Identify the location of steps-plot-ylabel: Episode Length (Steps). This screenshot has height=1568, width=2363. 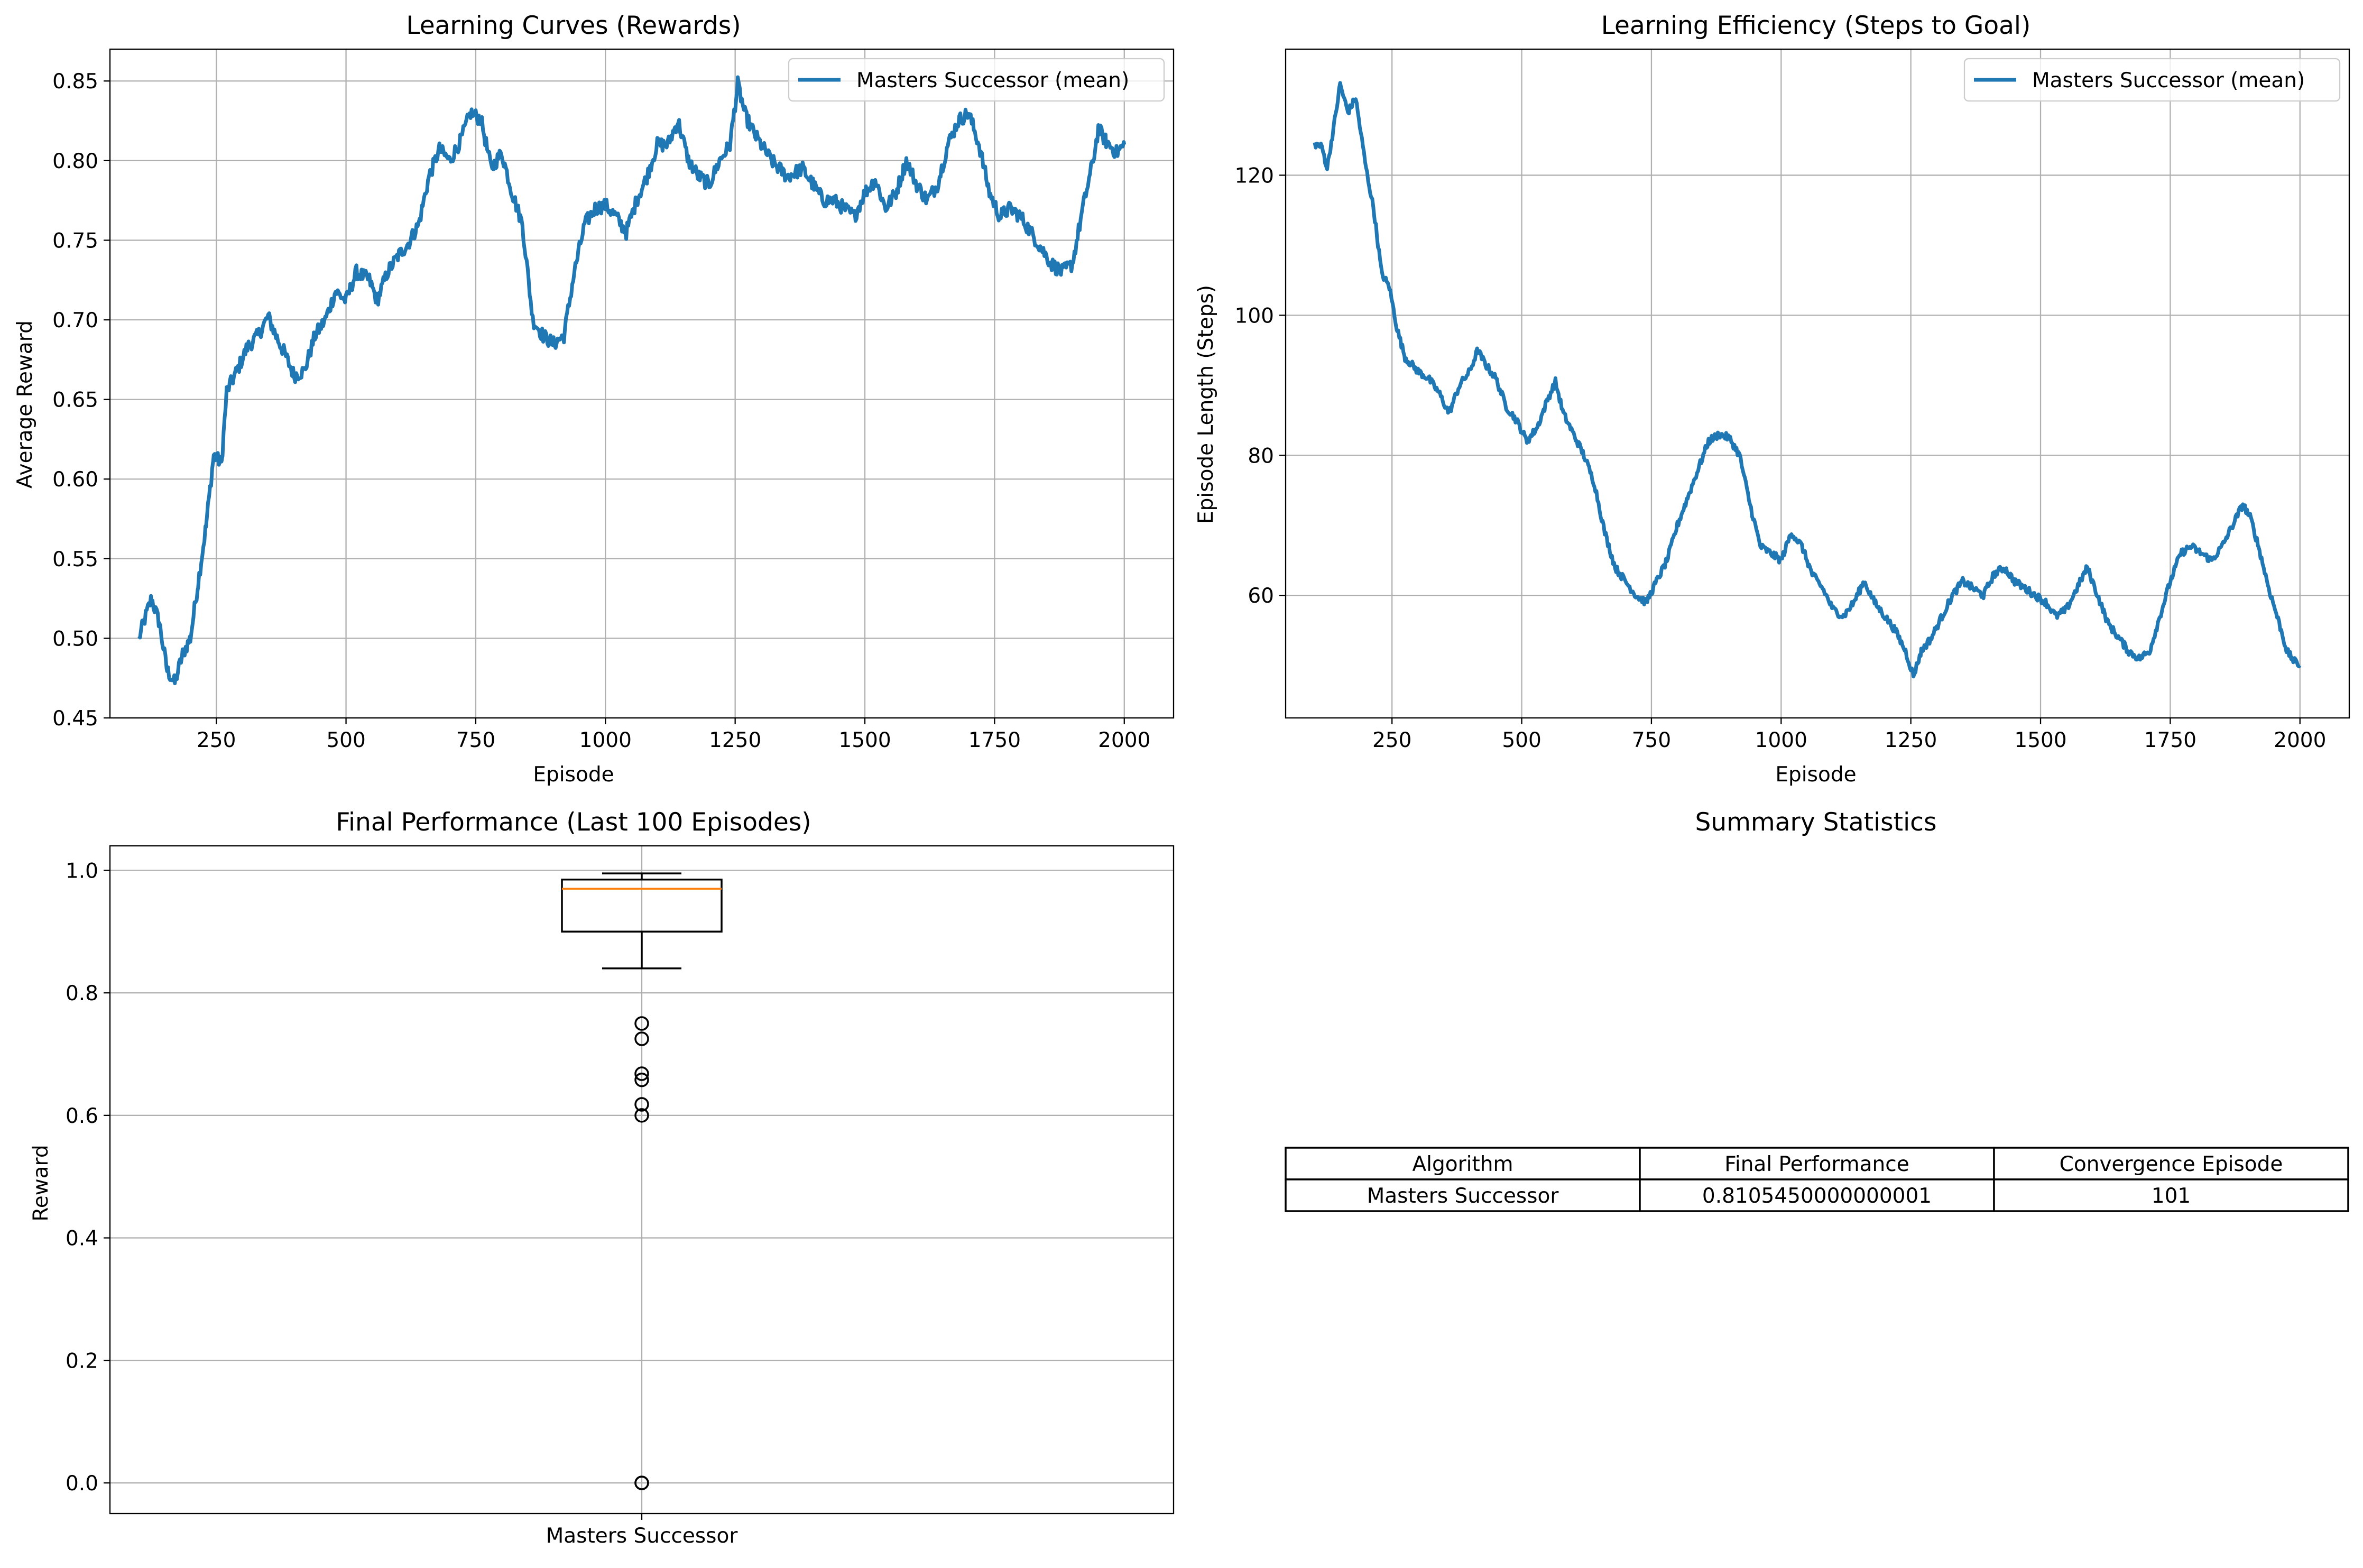
(1206, 404).